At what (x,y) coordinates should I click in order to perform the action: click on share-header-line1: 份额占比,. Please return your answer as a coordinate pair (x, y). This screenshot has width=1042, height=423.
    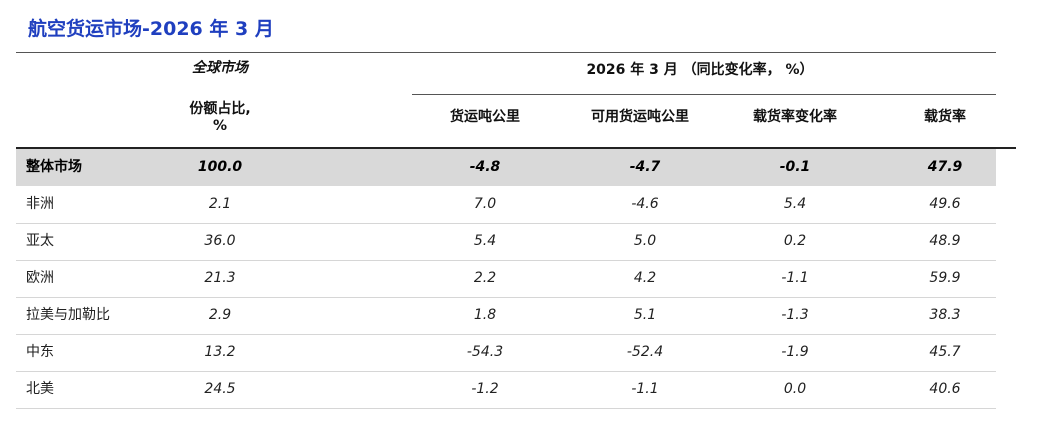
    Looking at the image, I should click on (220, 109).